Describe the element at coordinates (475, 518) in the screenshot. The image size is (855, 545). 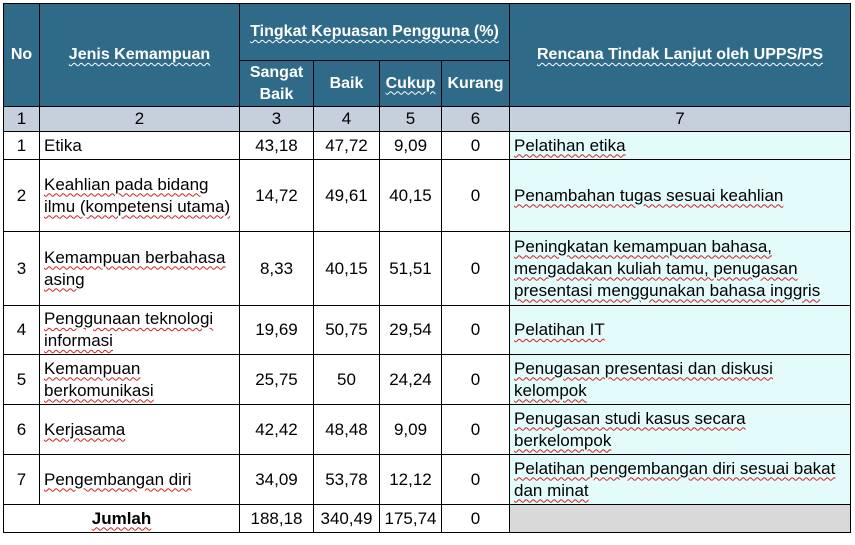
I see `total-kurang: 0` at that location.